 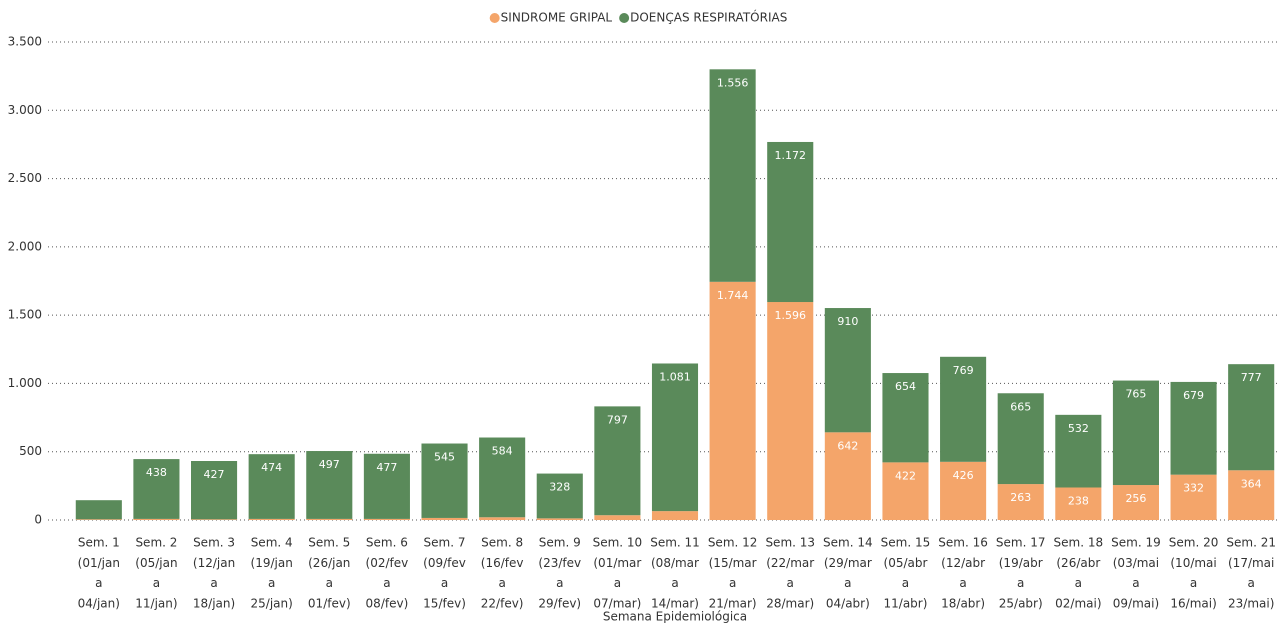 I want to click on x-tick-label: Sem. 11, so click(x=675, y=543).